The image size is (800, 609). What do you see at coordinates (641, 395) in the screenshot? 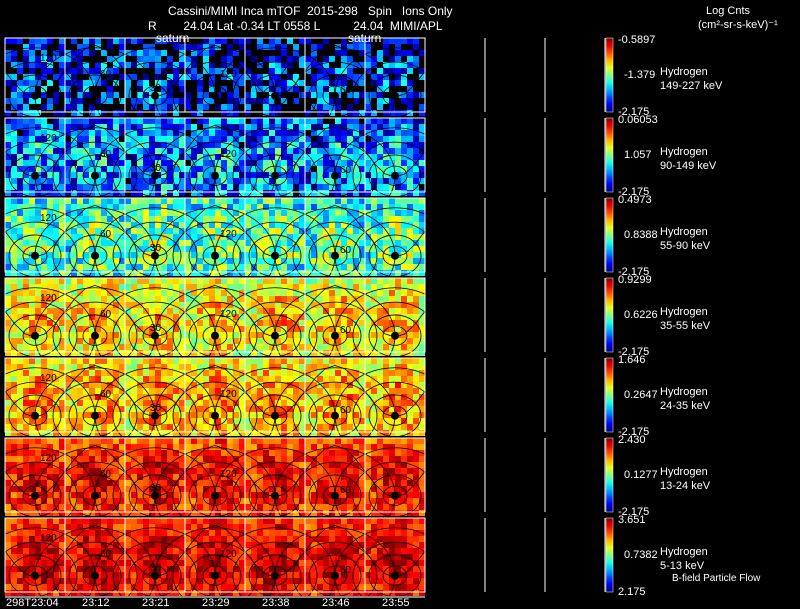
I see `colorbar-mid-label: 0.2647` at bounding box center [641, 395].